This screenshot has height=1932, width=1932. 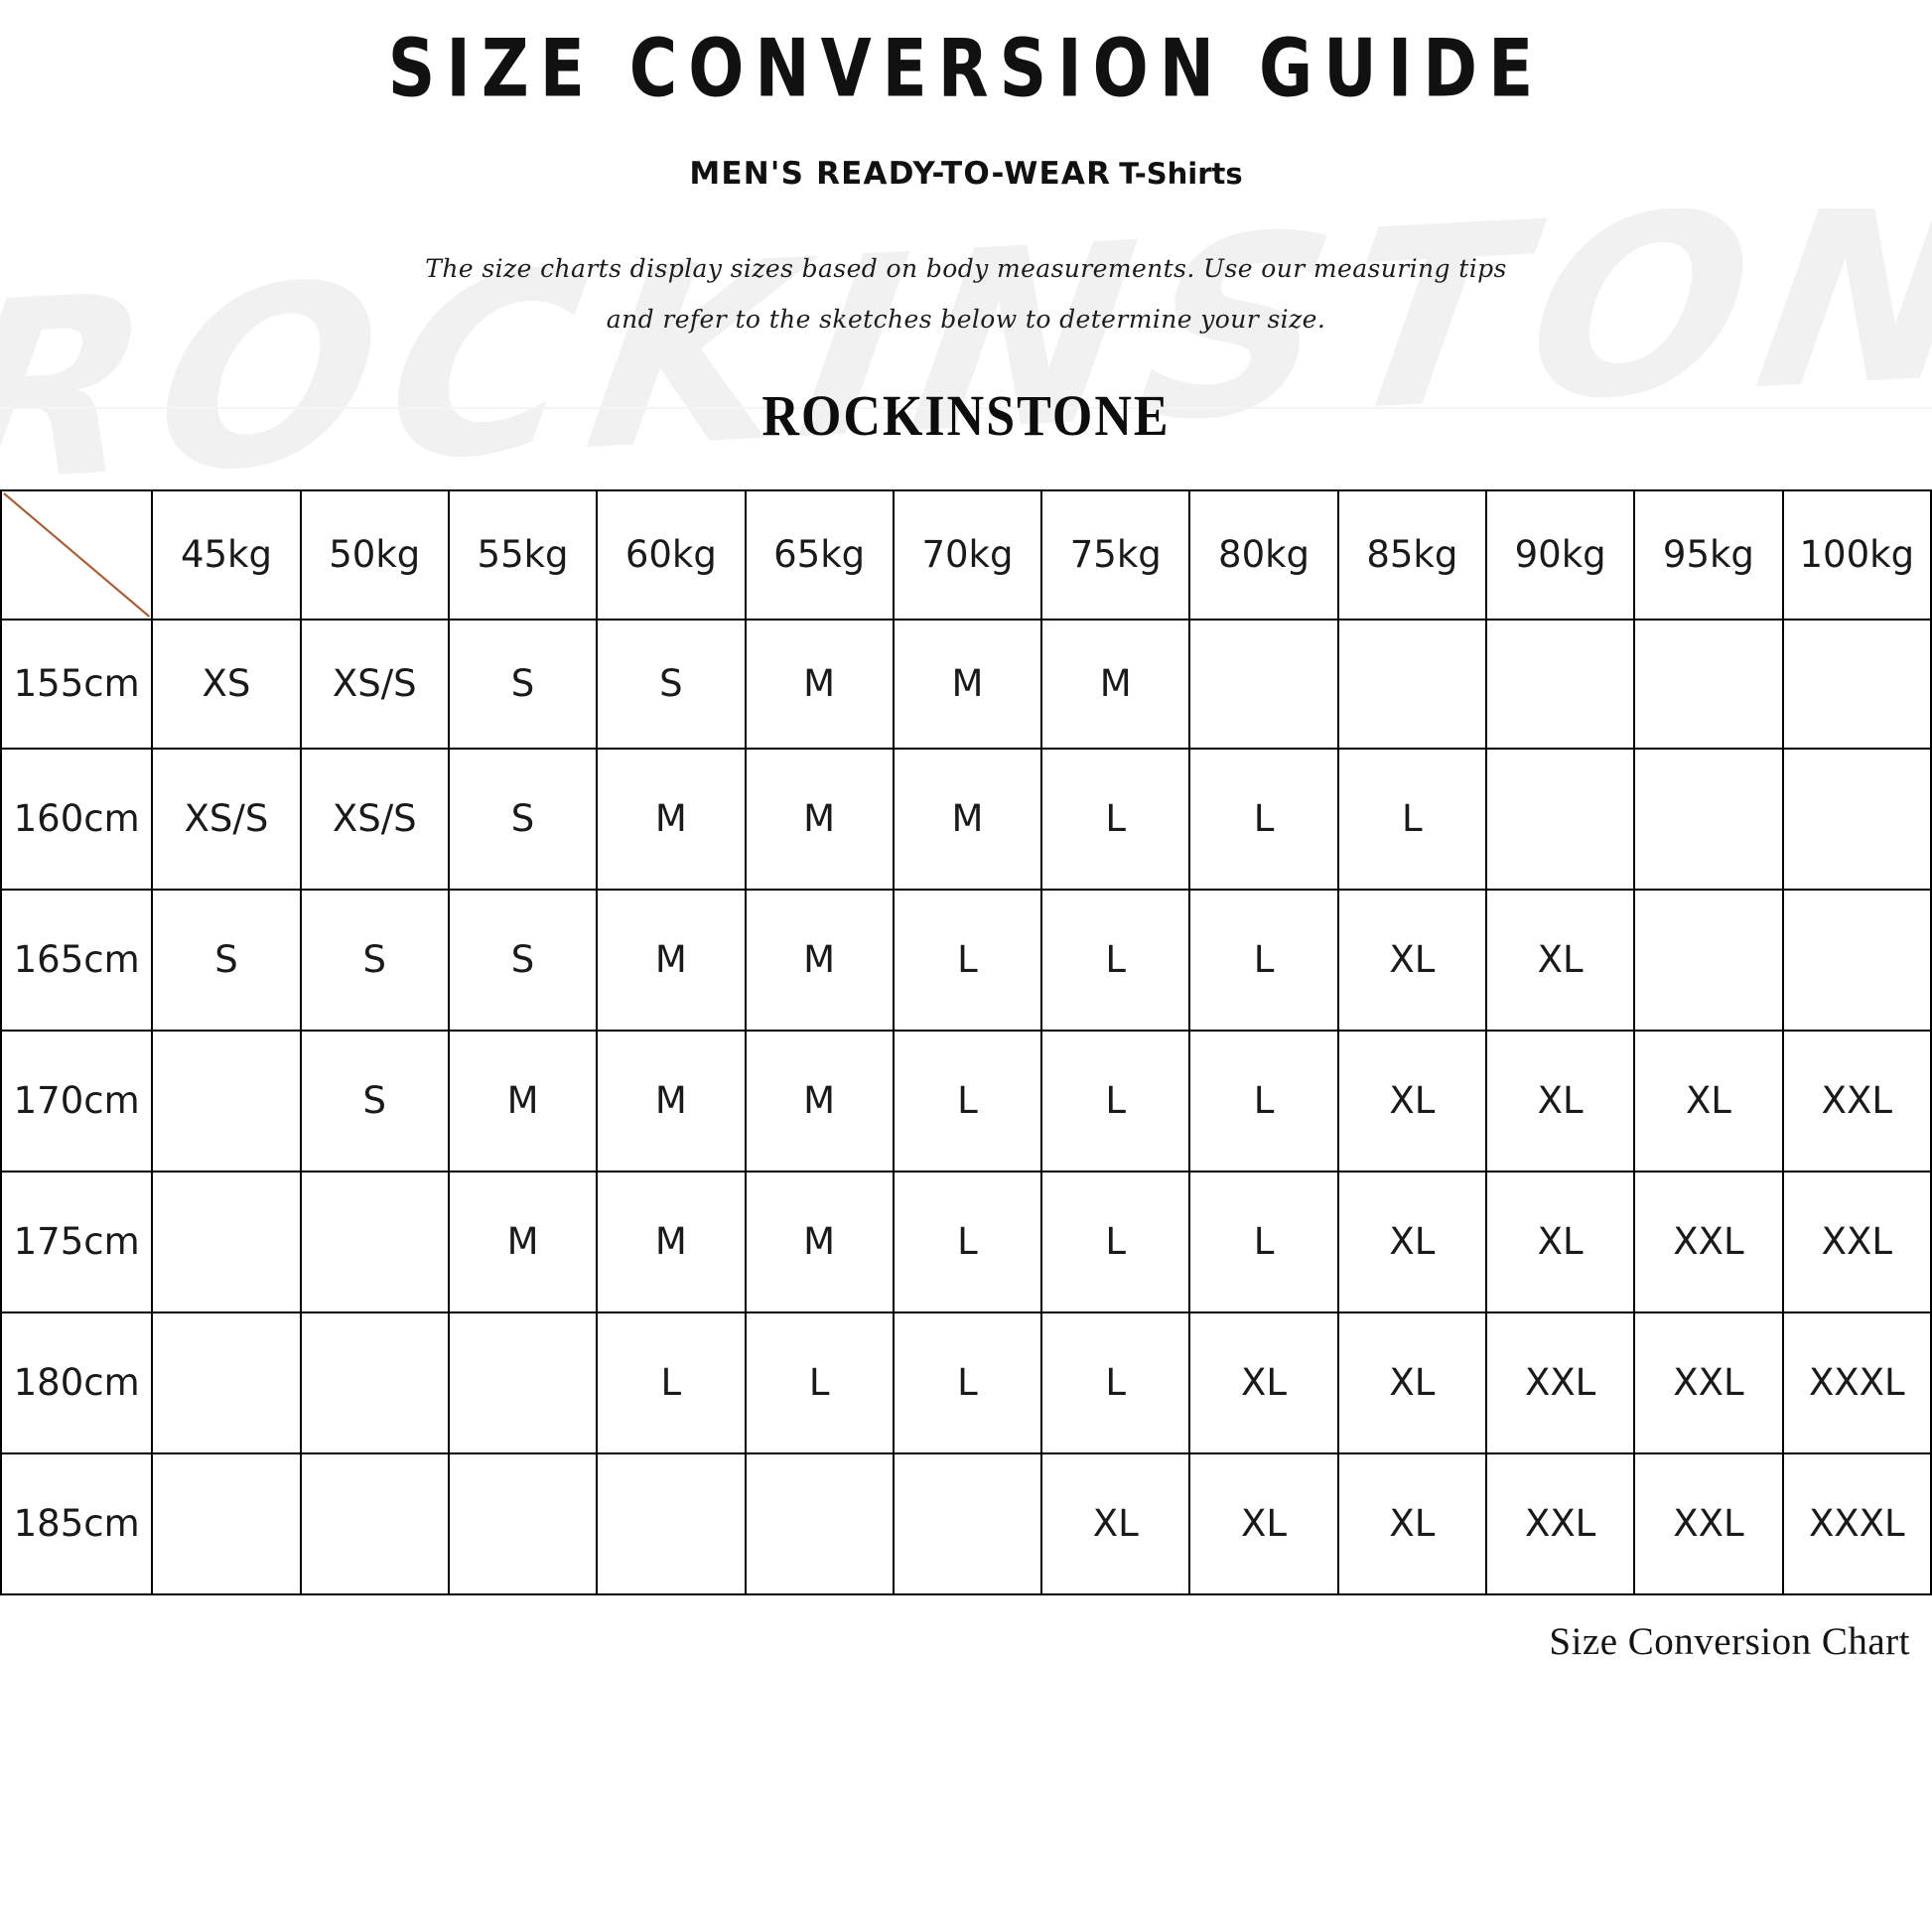 I want to click on subtitle: MEN'S READY-TO-WEAR T-Shirts, so click(x=966, y=174).